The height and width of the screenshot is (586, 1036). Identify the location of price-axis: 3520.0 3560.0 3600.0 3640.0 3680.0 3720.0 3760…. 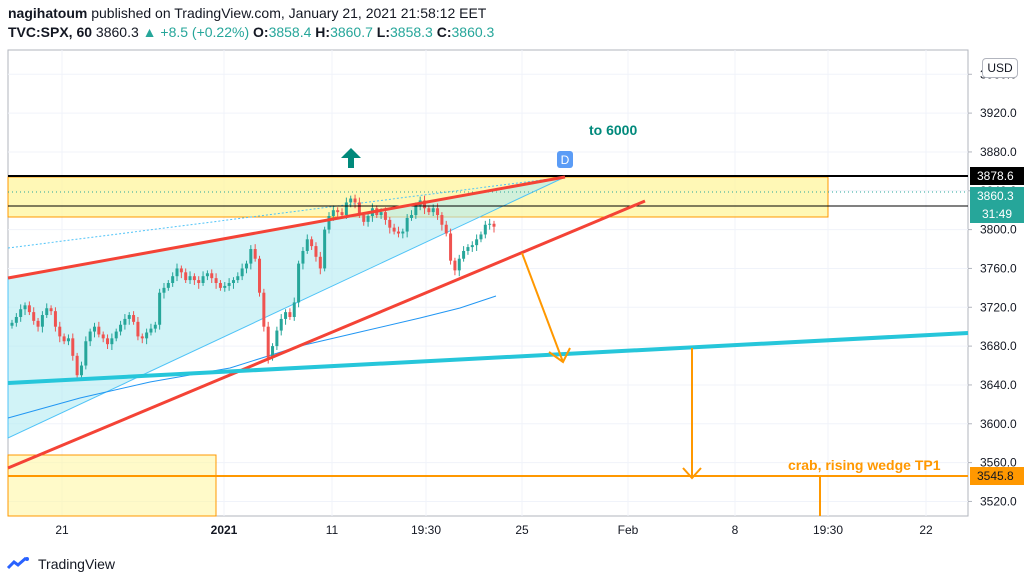
(992, 287).